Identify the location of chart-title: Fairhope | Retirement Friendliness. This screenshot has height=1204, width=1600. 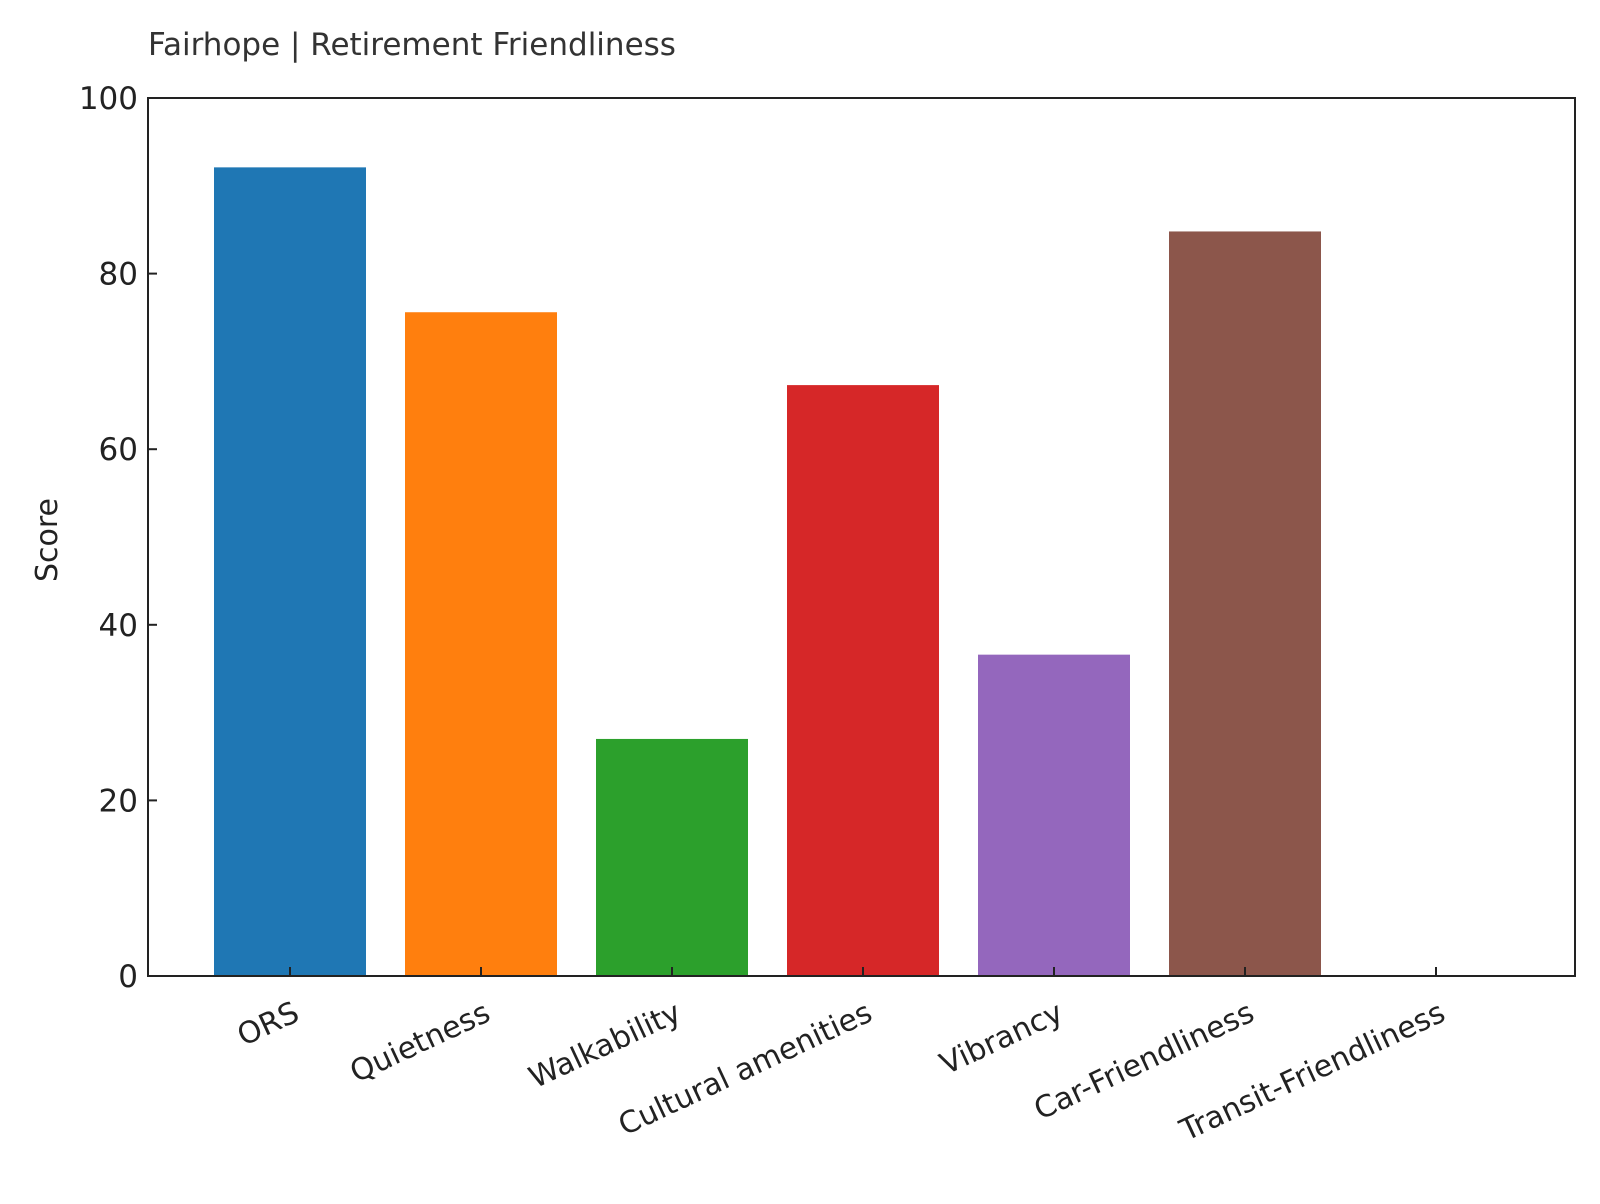
(412, 45).